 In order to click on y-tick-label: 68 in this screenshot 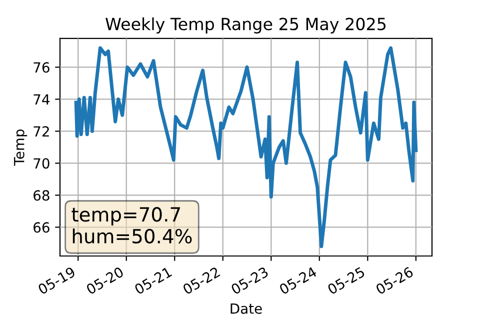, I will do `click(42, 195)`.